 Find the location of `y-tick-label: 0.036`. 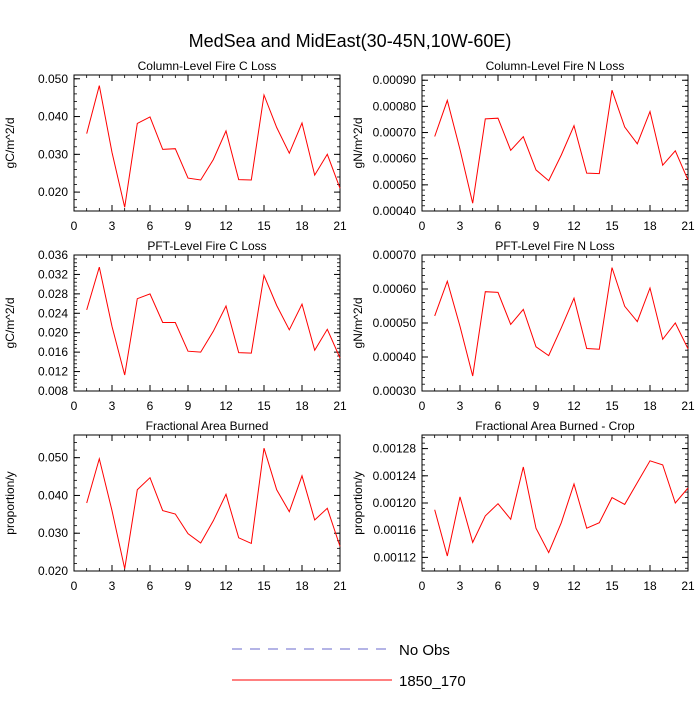

y-tick-label: 0.036 is located at coordinates (53, 255).